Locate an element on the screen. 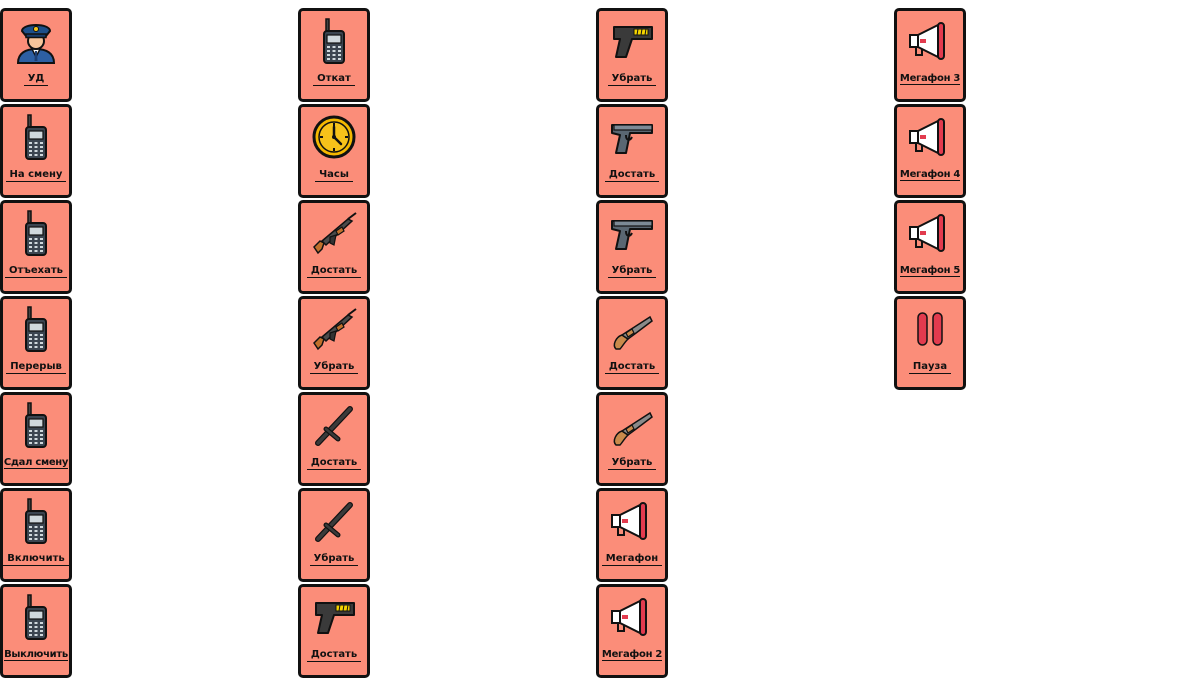 The width and height of the screenshot is (1200, 680). column-4: Мегафон 3 Мегафон 4 Мегафон 5 Пауза is located at coordinates (930, 200).